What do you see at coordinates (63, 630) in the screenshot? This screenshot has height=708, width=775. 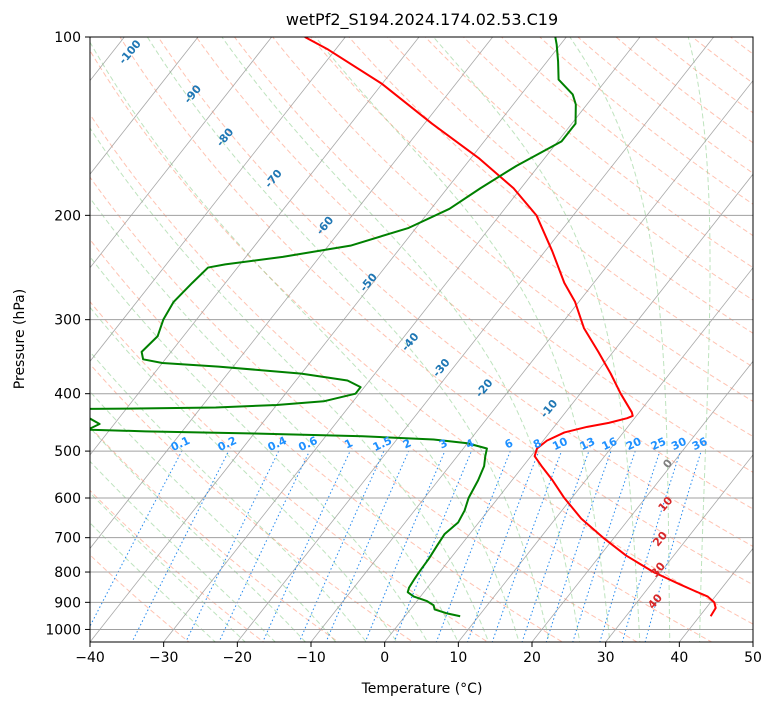 I see `y-tick-label: 1000` at bounding box center [63, 630].